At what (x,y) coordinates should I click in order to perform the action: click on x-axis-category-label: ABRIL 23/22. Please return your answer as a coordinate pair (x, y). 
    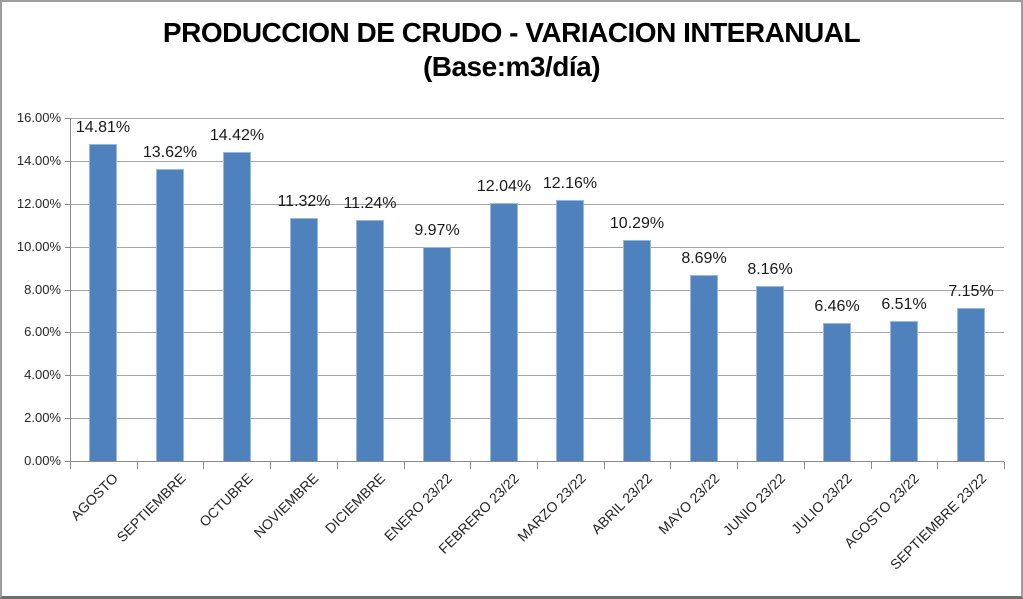
    Looking at the image, I should click on (622, 504).